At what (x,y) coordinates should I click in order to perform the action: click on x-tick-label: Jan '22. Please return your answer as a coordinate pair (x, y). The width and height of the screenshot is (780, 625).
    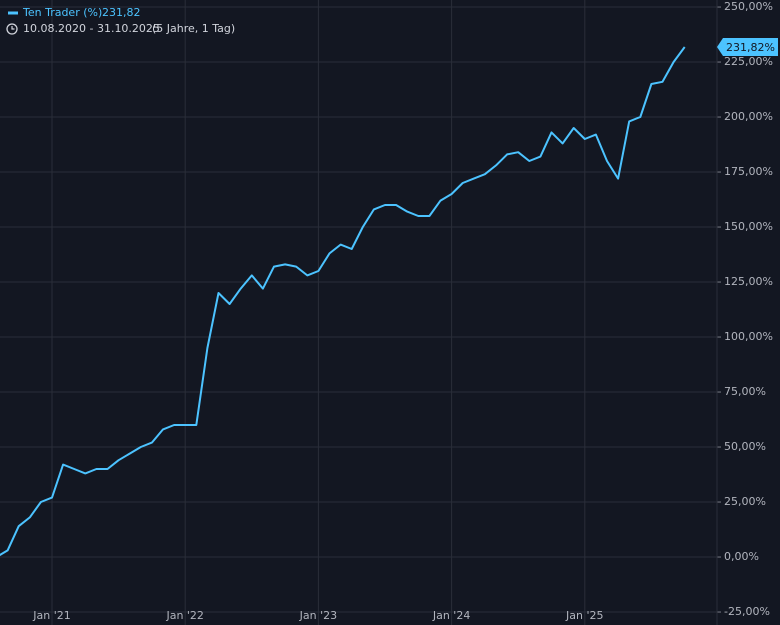
    Looking at the image, I should click on (184, 615).